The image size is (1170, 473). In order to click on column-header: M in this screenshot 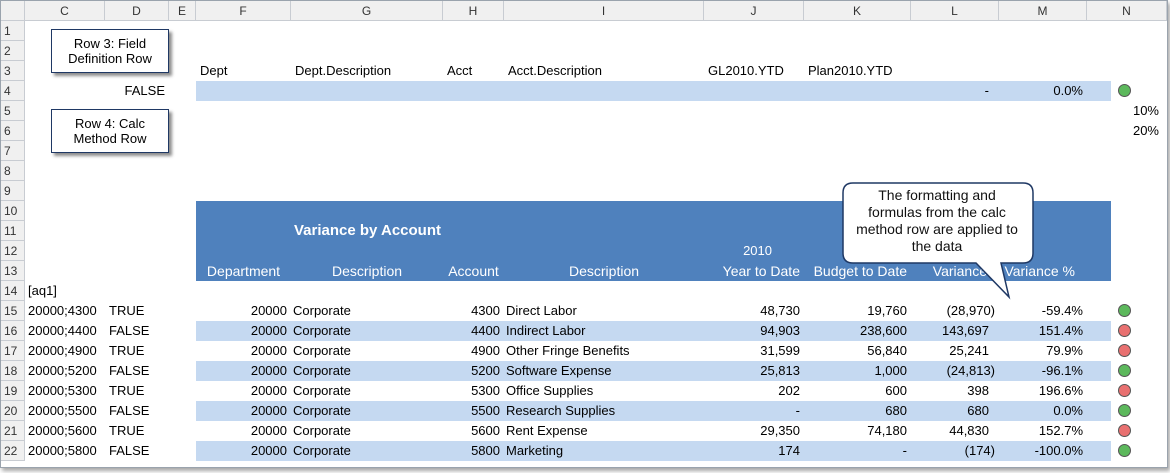, I will do `click(1043, 11)`.